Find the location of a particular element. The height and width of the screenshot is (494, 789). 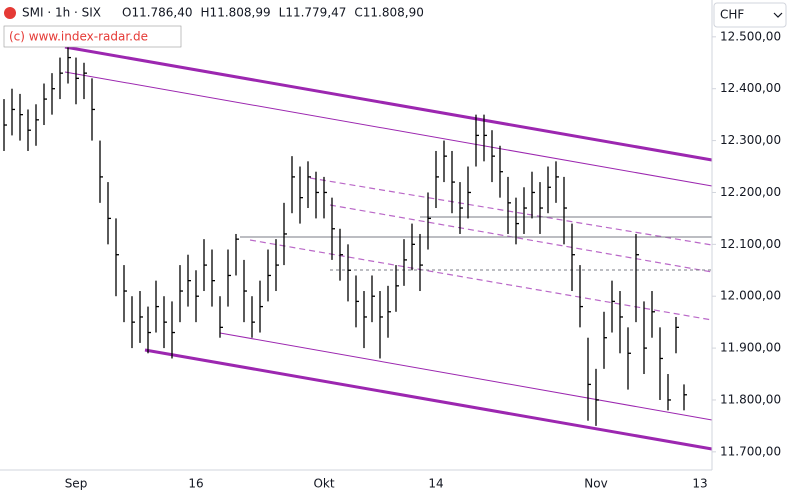

channel-line is located at coordinates (466, 376).